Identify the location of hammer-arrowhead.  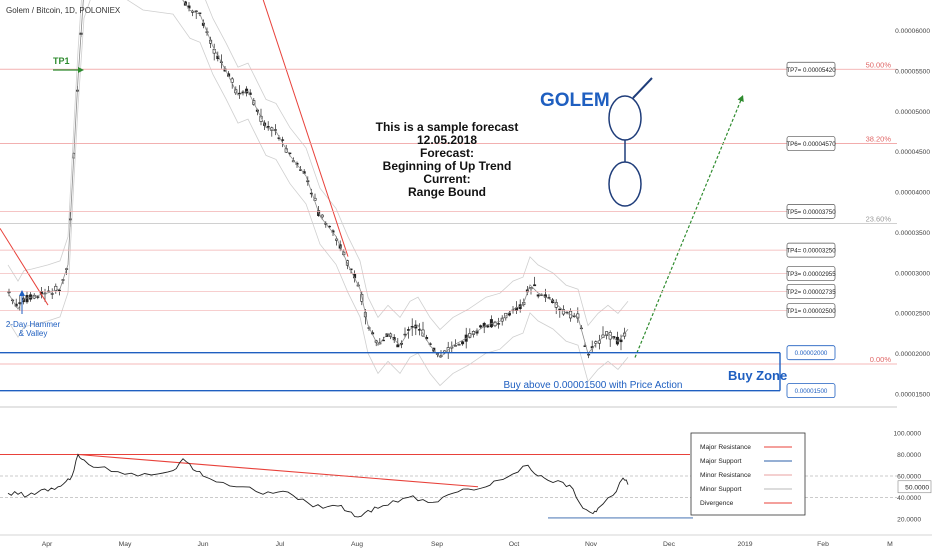
(22, 293).